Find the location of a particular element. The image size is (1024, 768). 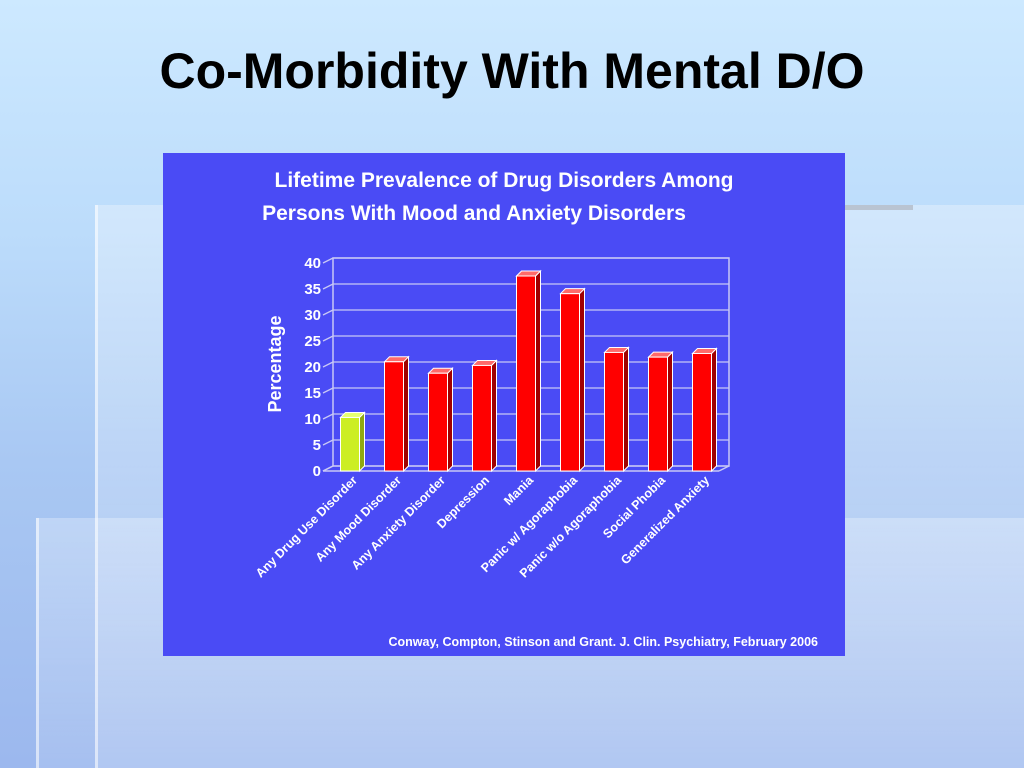

y-tick-label: 0 is located at coordinates (317, 471).